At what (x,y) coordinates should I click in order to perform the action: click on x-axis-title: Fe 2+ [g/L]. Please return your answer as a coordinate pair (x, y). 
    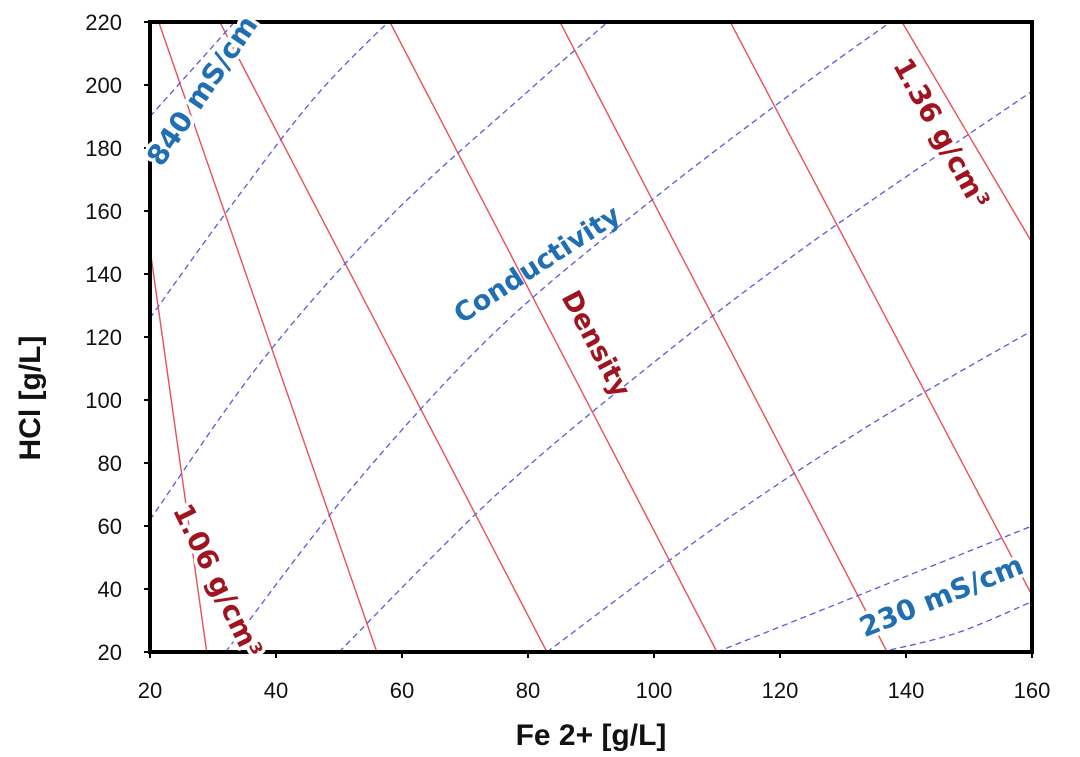
    Looking at the image, I should click on (591, 735).